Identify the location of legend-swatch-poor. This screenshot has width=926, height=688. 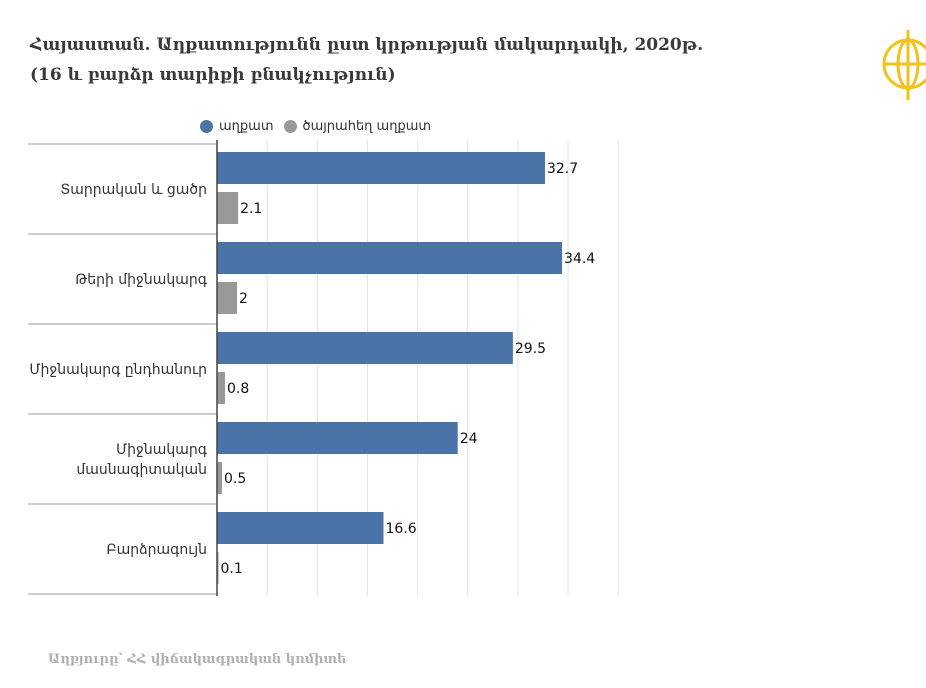
(206, 126).